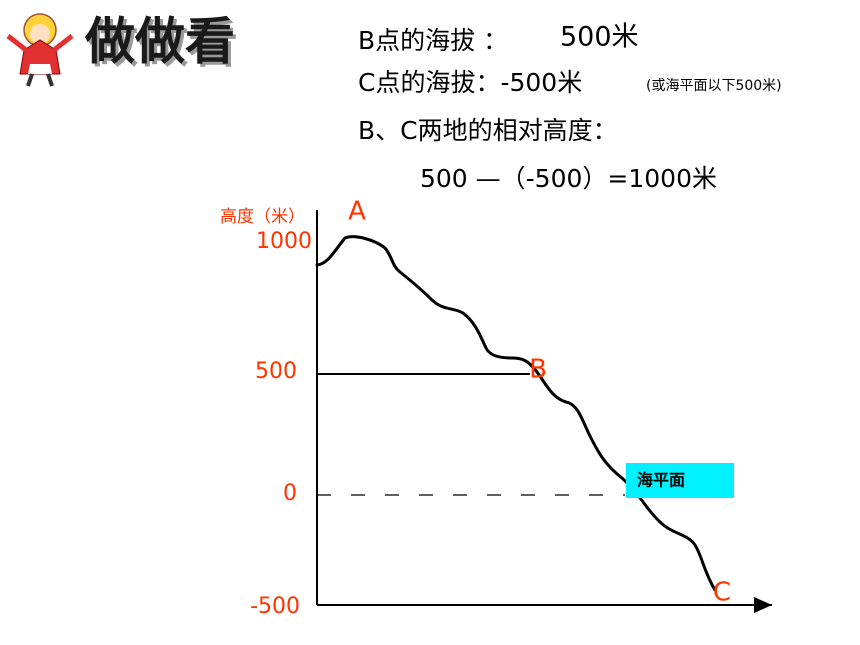 This screenshot has height=645, width=860. Describe the element at coordinates (290, 493) in the screenshot. I see `tick-label: 0` at that location.